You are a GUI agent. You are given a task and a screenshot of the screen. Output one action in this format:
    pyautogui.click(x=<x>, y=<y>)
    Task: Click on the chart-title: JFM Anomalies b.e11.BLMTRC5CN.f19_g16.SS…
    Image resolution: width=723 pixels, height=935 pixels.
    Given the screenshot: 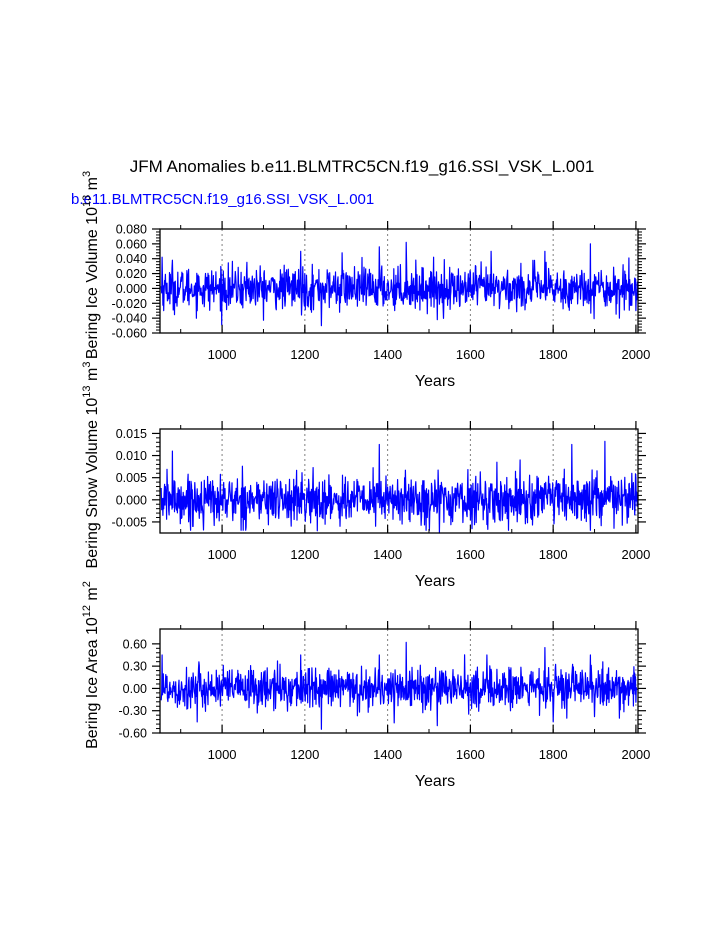 What is the action you would take?
    pyautogui.click(x=362, y=166)
    